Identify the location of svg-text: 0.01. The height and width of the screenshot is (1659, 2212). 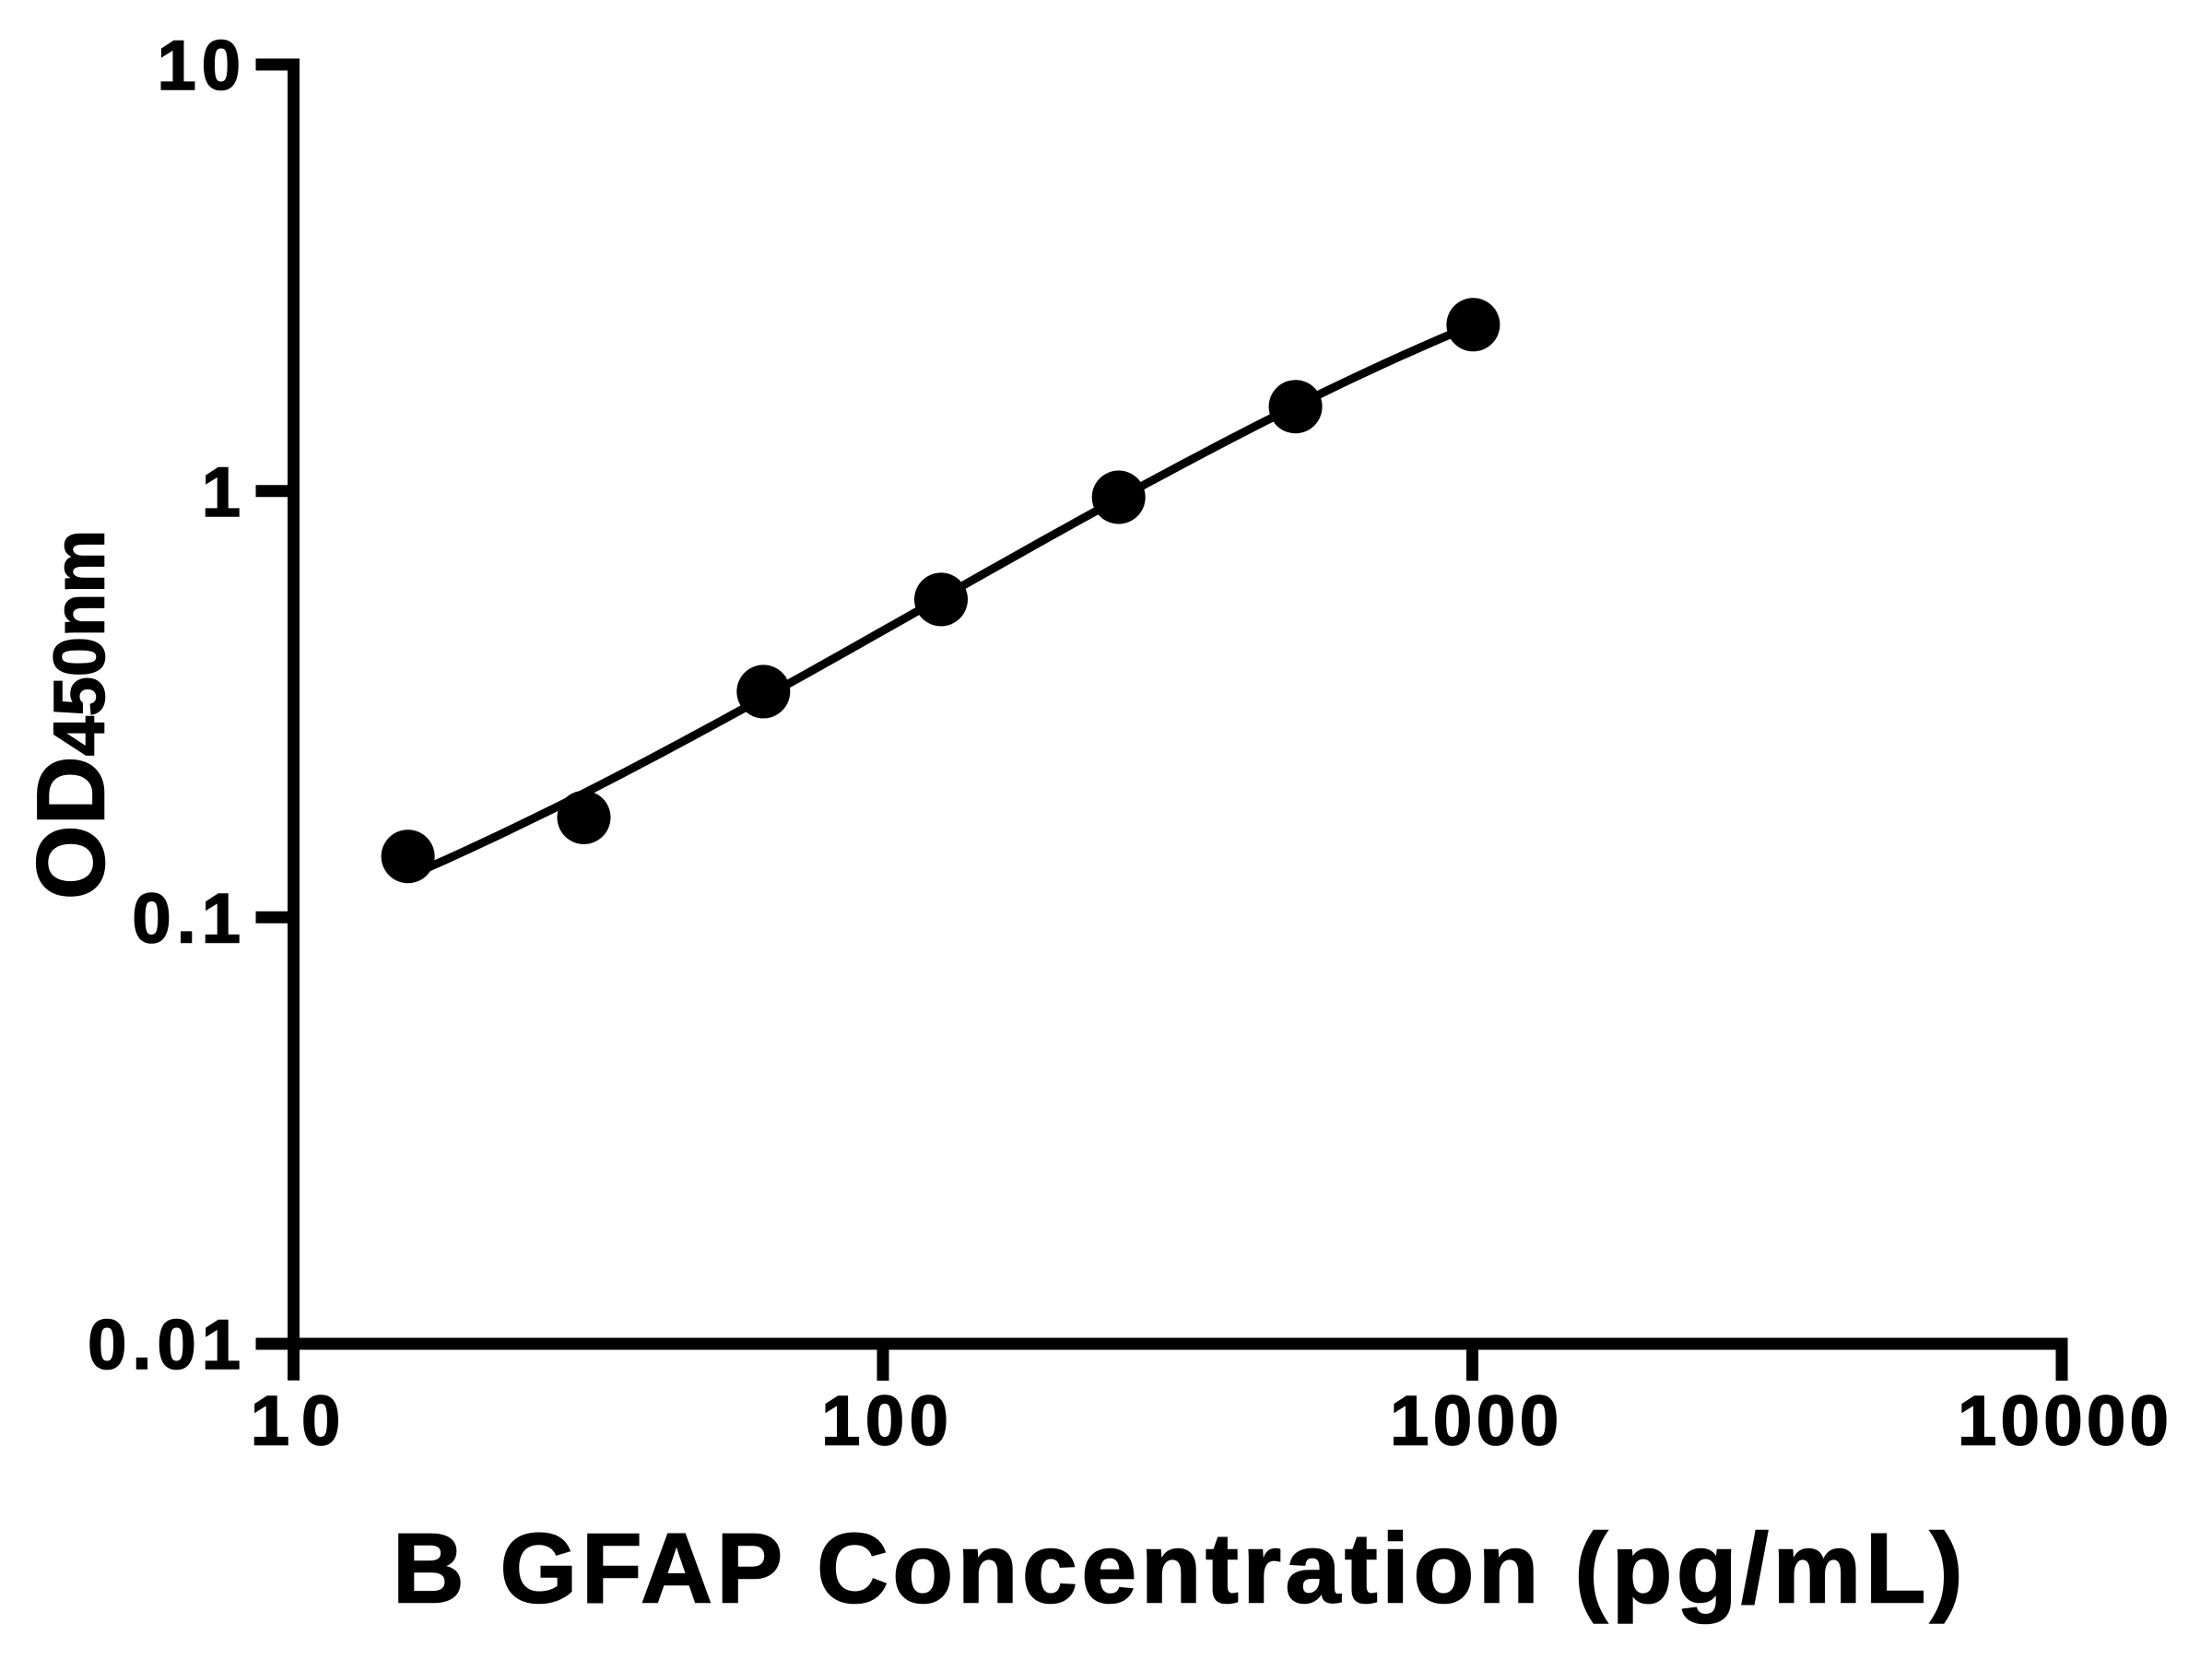
(167, 1345).